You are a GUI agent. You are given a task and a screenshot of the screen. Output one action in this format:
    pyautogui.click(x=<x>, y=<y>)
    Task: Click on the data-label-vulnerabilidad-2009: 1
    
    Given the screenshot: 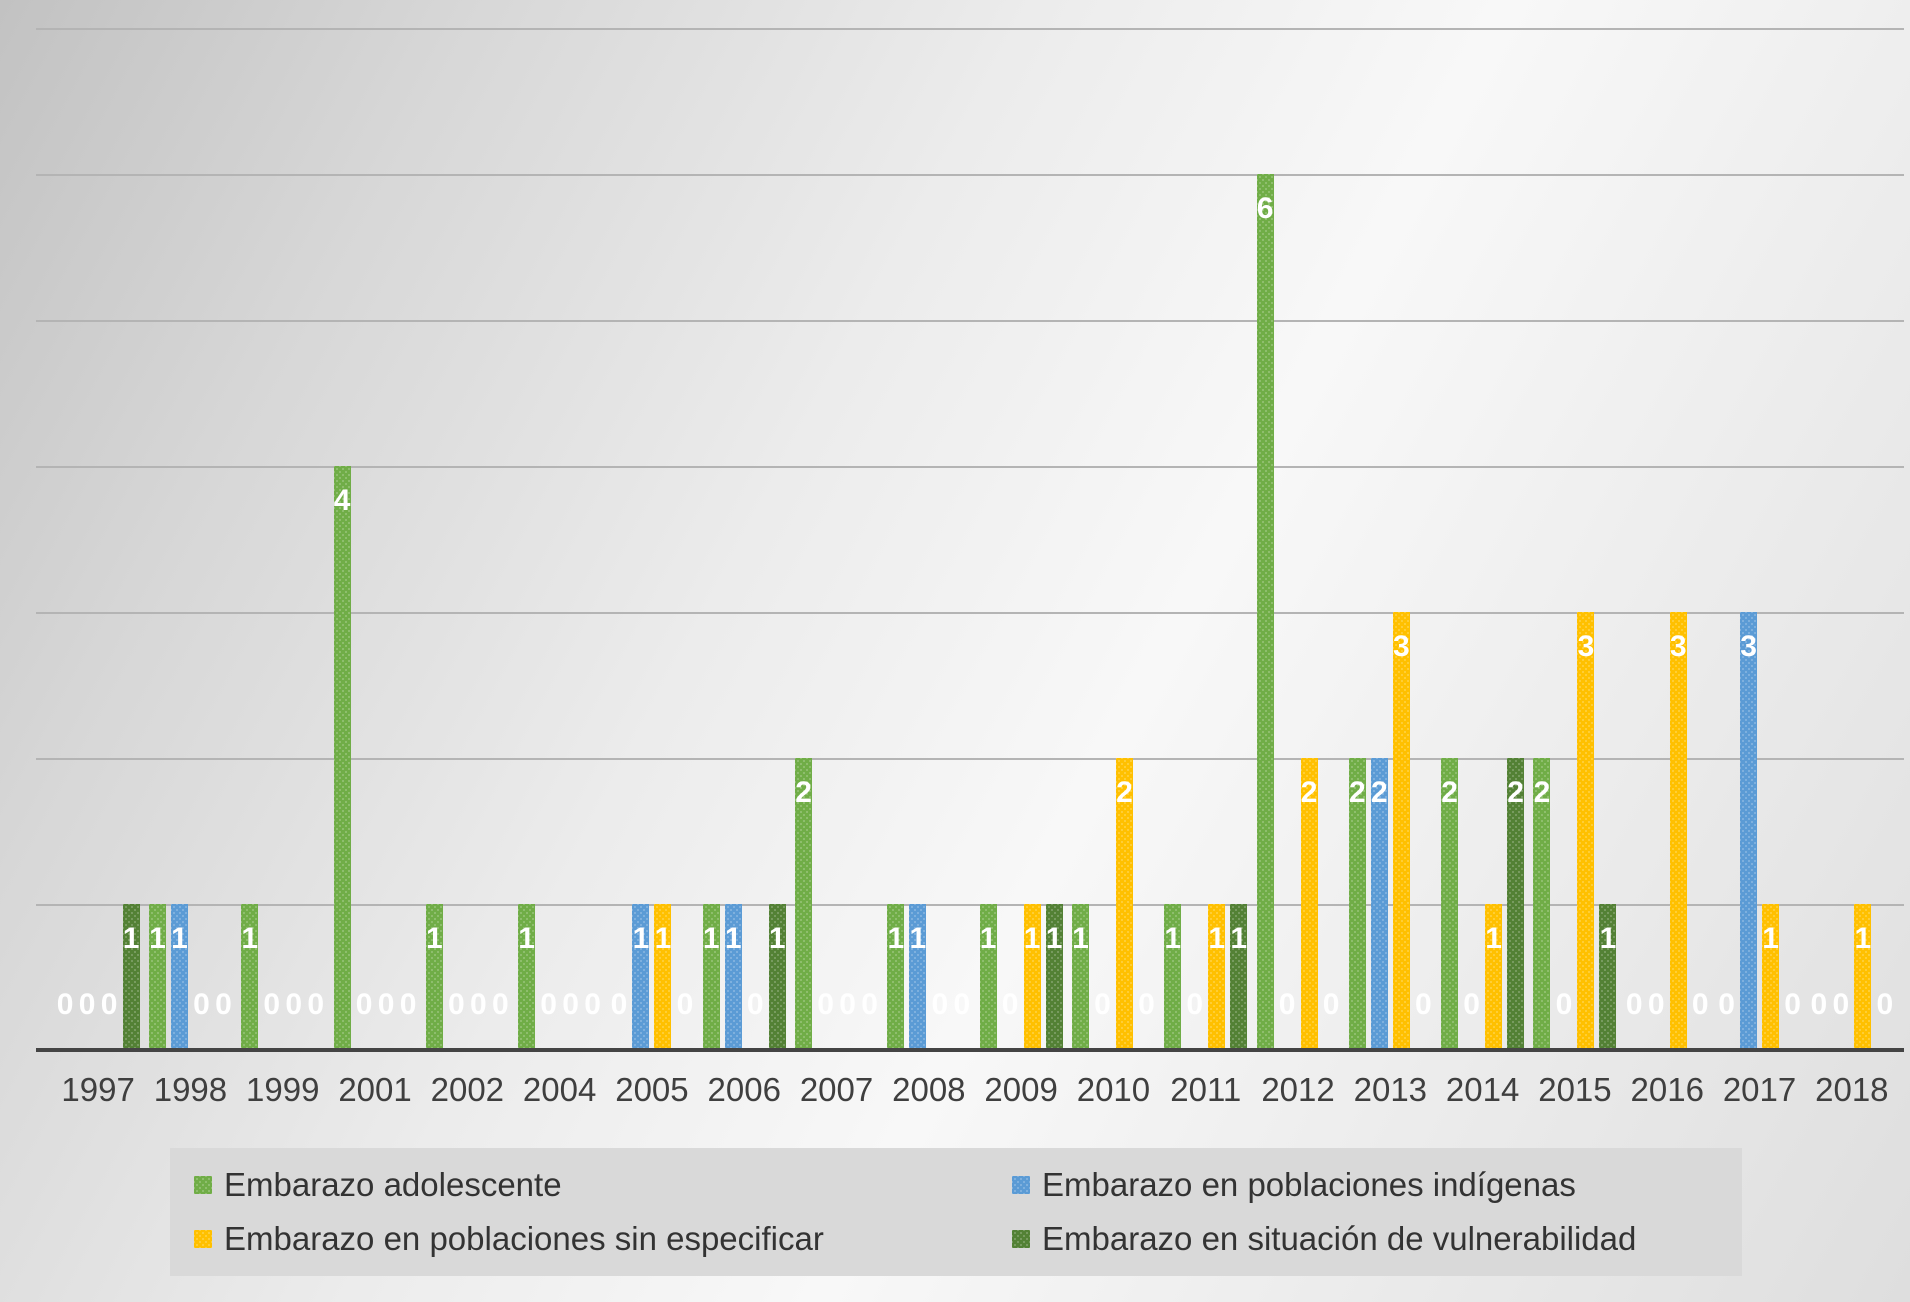 What is the action you would take?
    pyautogui.click(x=1054, y=938)
    